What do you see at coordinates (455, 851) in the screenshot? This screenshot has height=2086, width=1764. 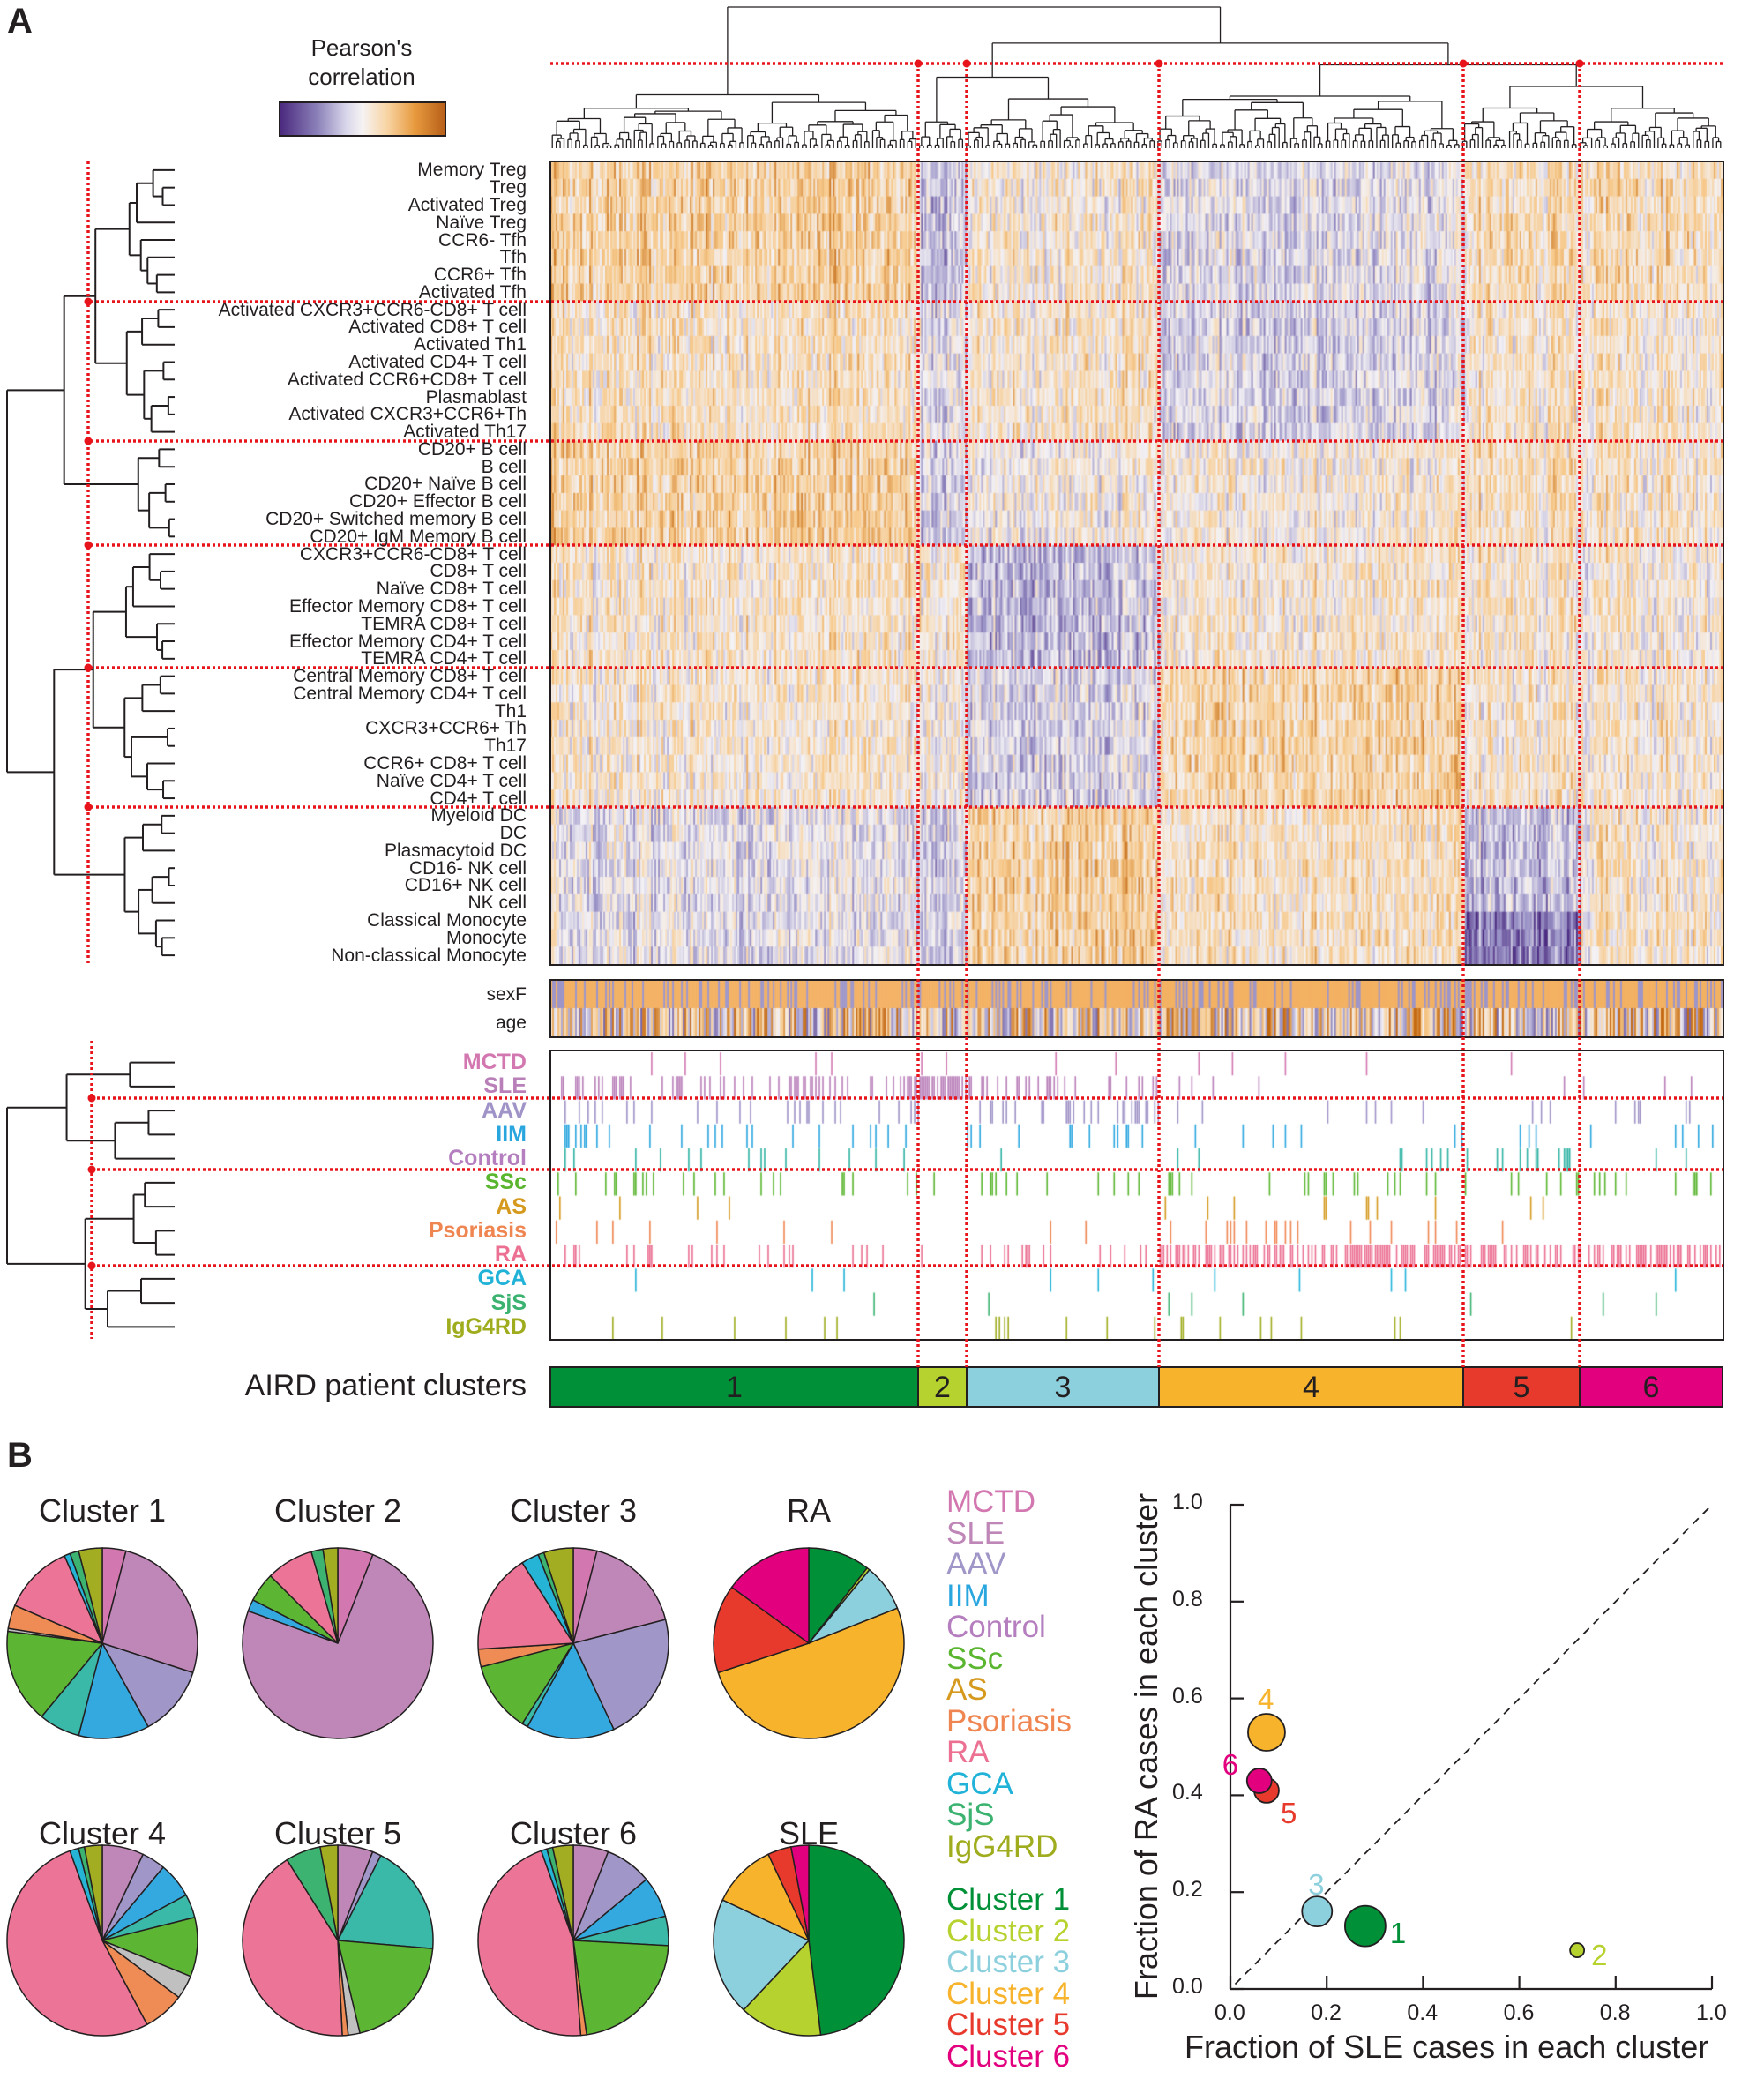 I see `row-label: Plasmacytoid DC` at bounding box center [455, 851].